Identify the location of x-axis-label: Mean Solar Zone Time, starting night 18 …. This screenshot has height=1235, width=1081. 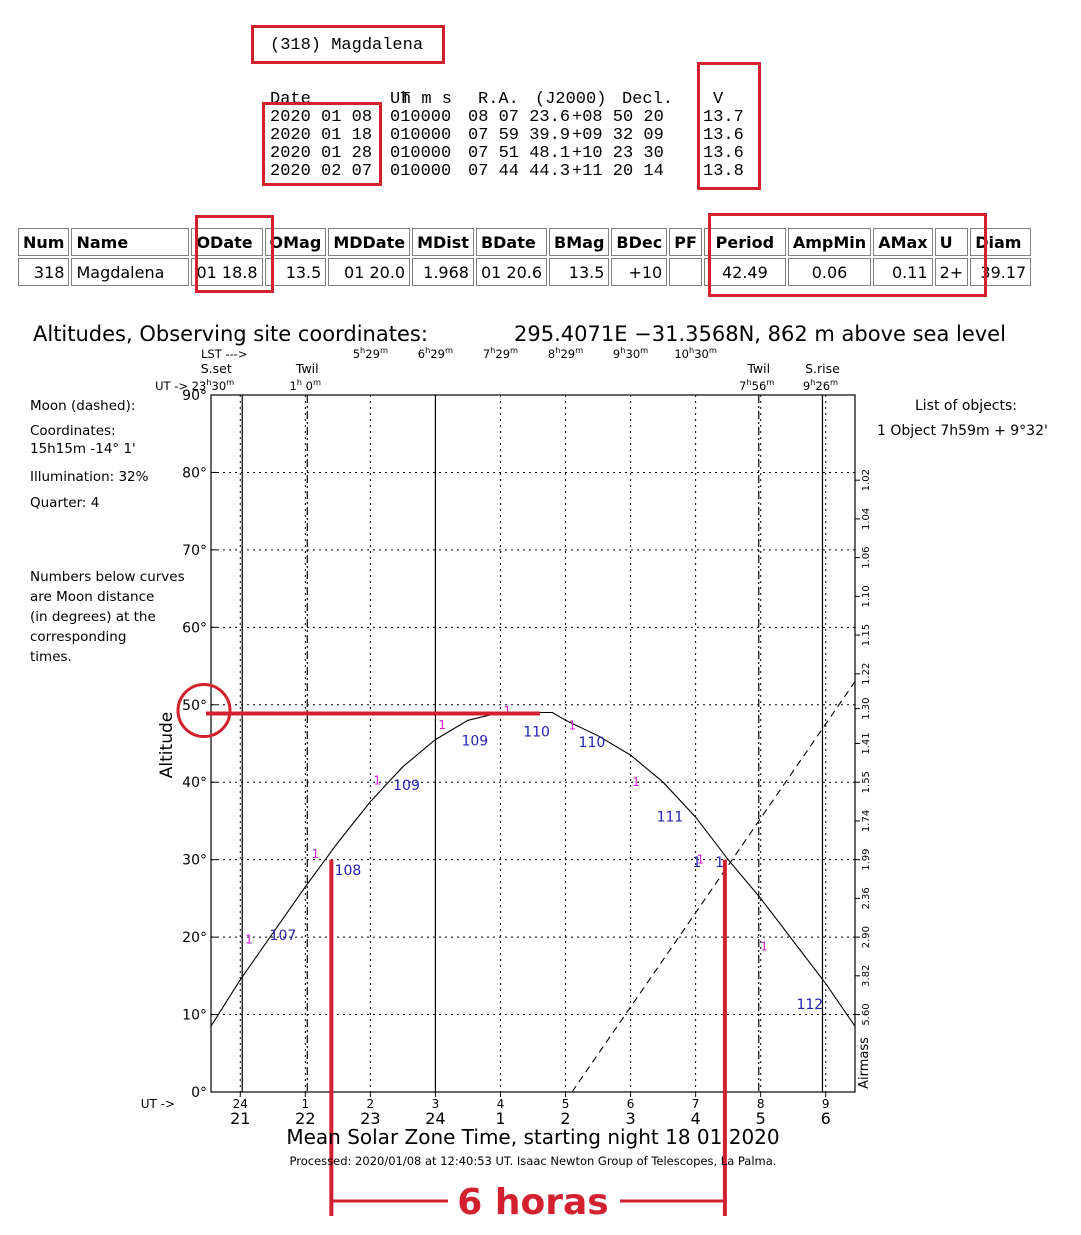
(532, 1137).